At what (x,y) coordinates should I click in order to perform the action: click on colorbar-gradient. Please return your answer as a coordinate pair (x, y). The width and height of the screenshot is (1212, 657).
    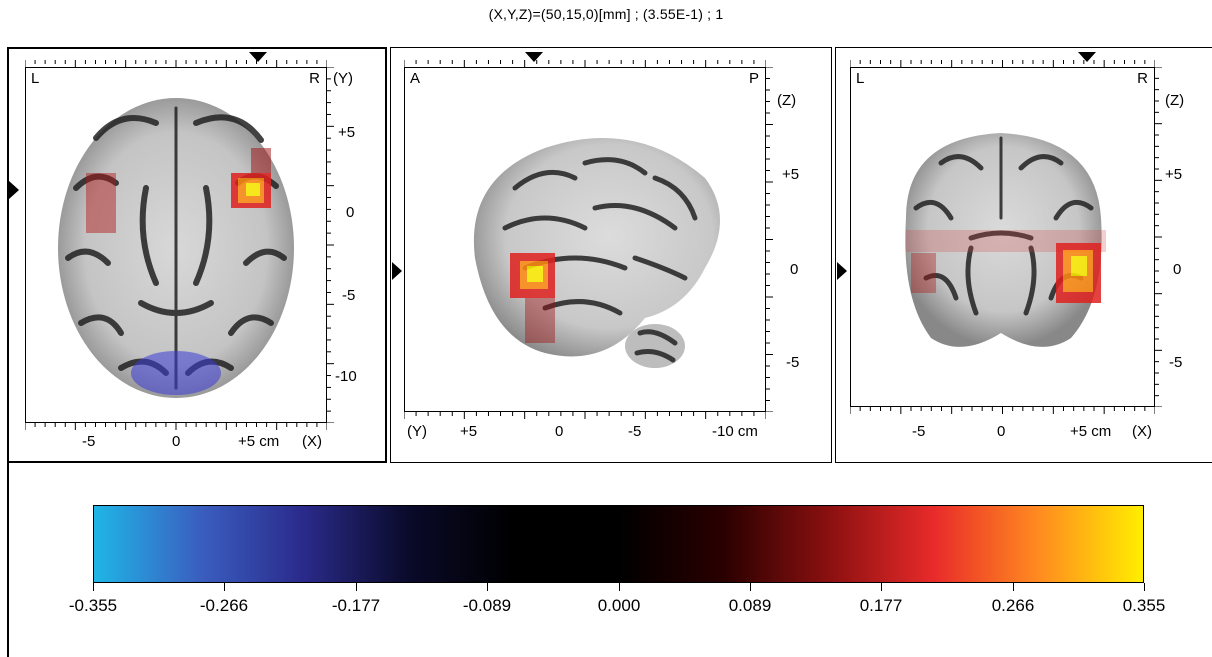
    Looking at the image, I should click on (618, 544).